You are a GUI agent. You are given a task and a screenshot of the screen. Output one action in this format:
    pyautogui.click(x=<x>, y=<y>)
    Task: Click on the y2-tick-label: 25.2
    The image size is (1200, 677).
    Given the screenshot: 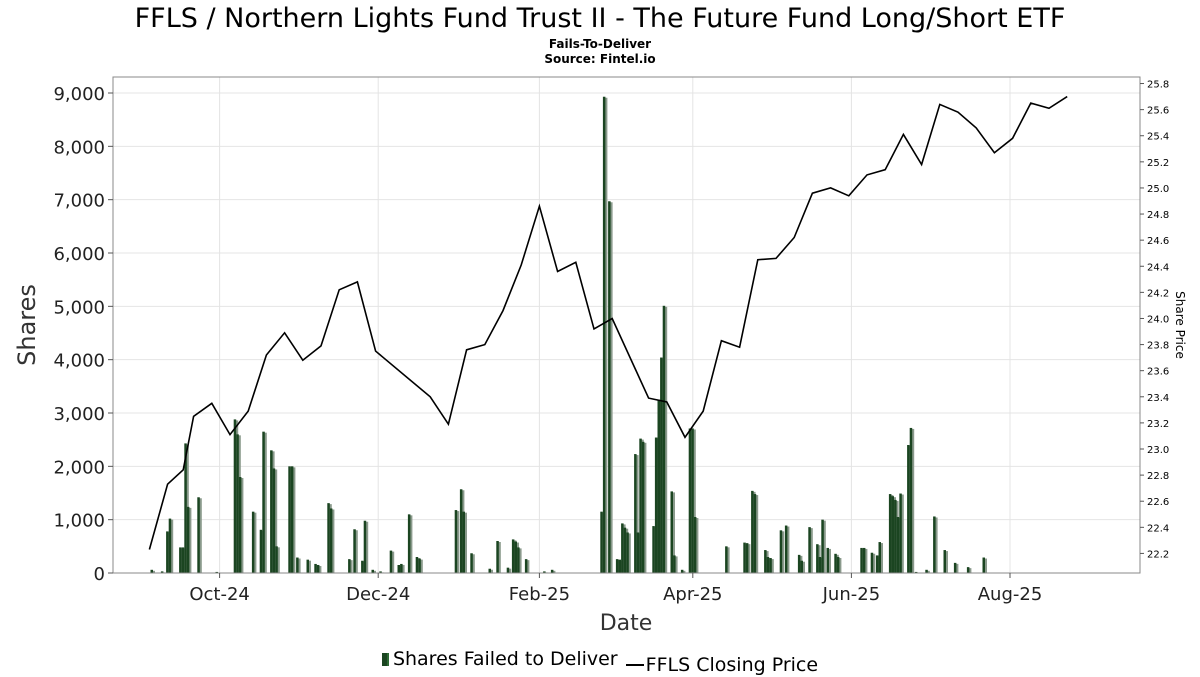 What is the action you would take?
    pyautogui.click(x=1158, y=163)
    